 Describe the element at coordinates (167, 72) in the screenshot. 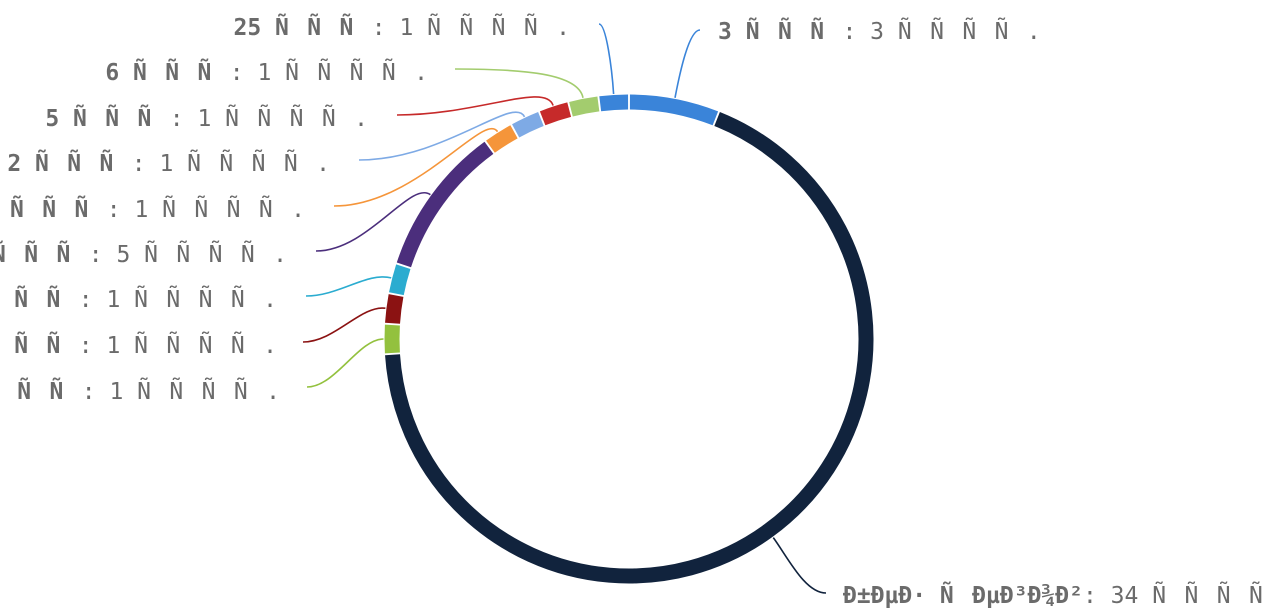

I see `slice-label-category-9: 6 ÑÑÑ` at that location.